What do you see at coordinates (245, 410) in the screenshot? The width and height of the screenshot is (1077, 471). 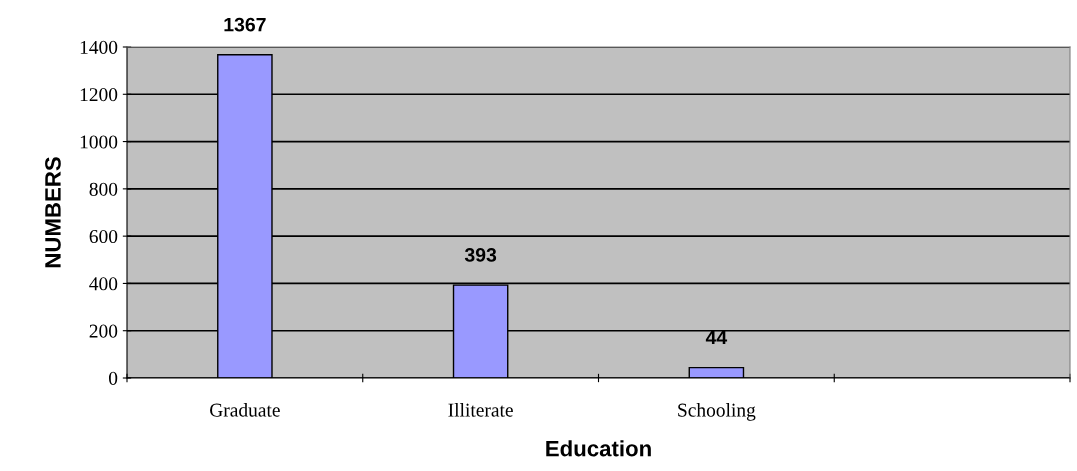 I see `x-tick-label: Graduate` at bounding box center [245, 410].